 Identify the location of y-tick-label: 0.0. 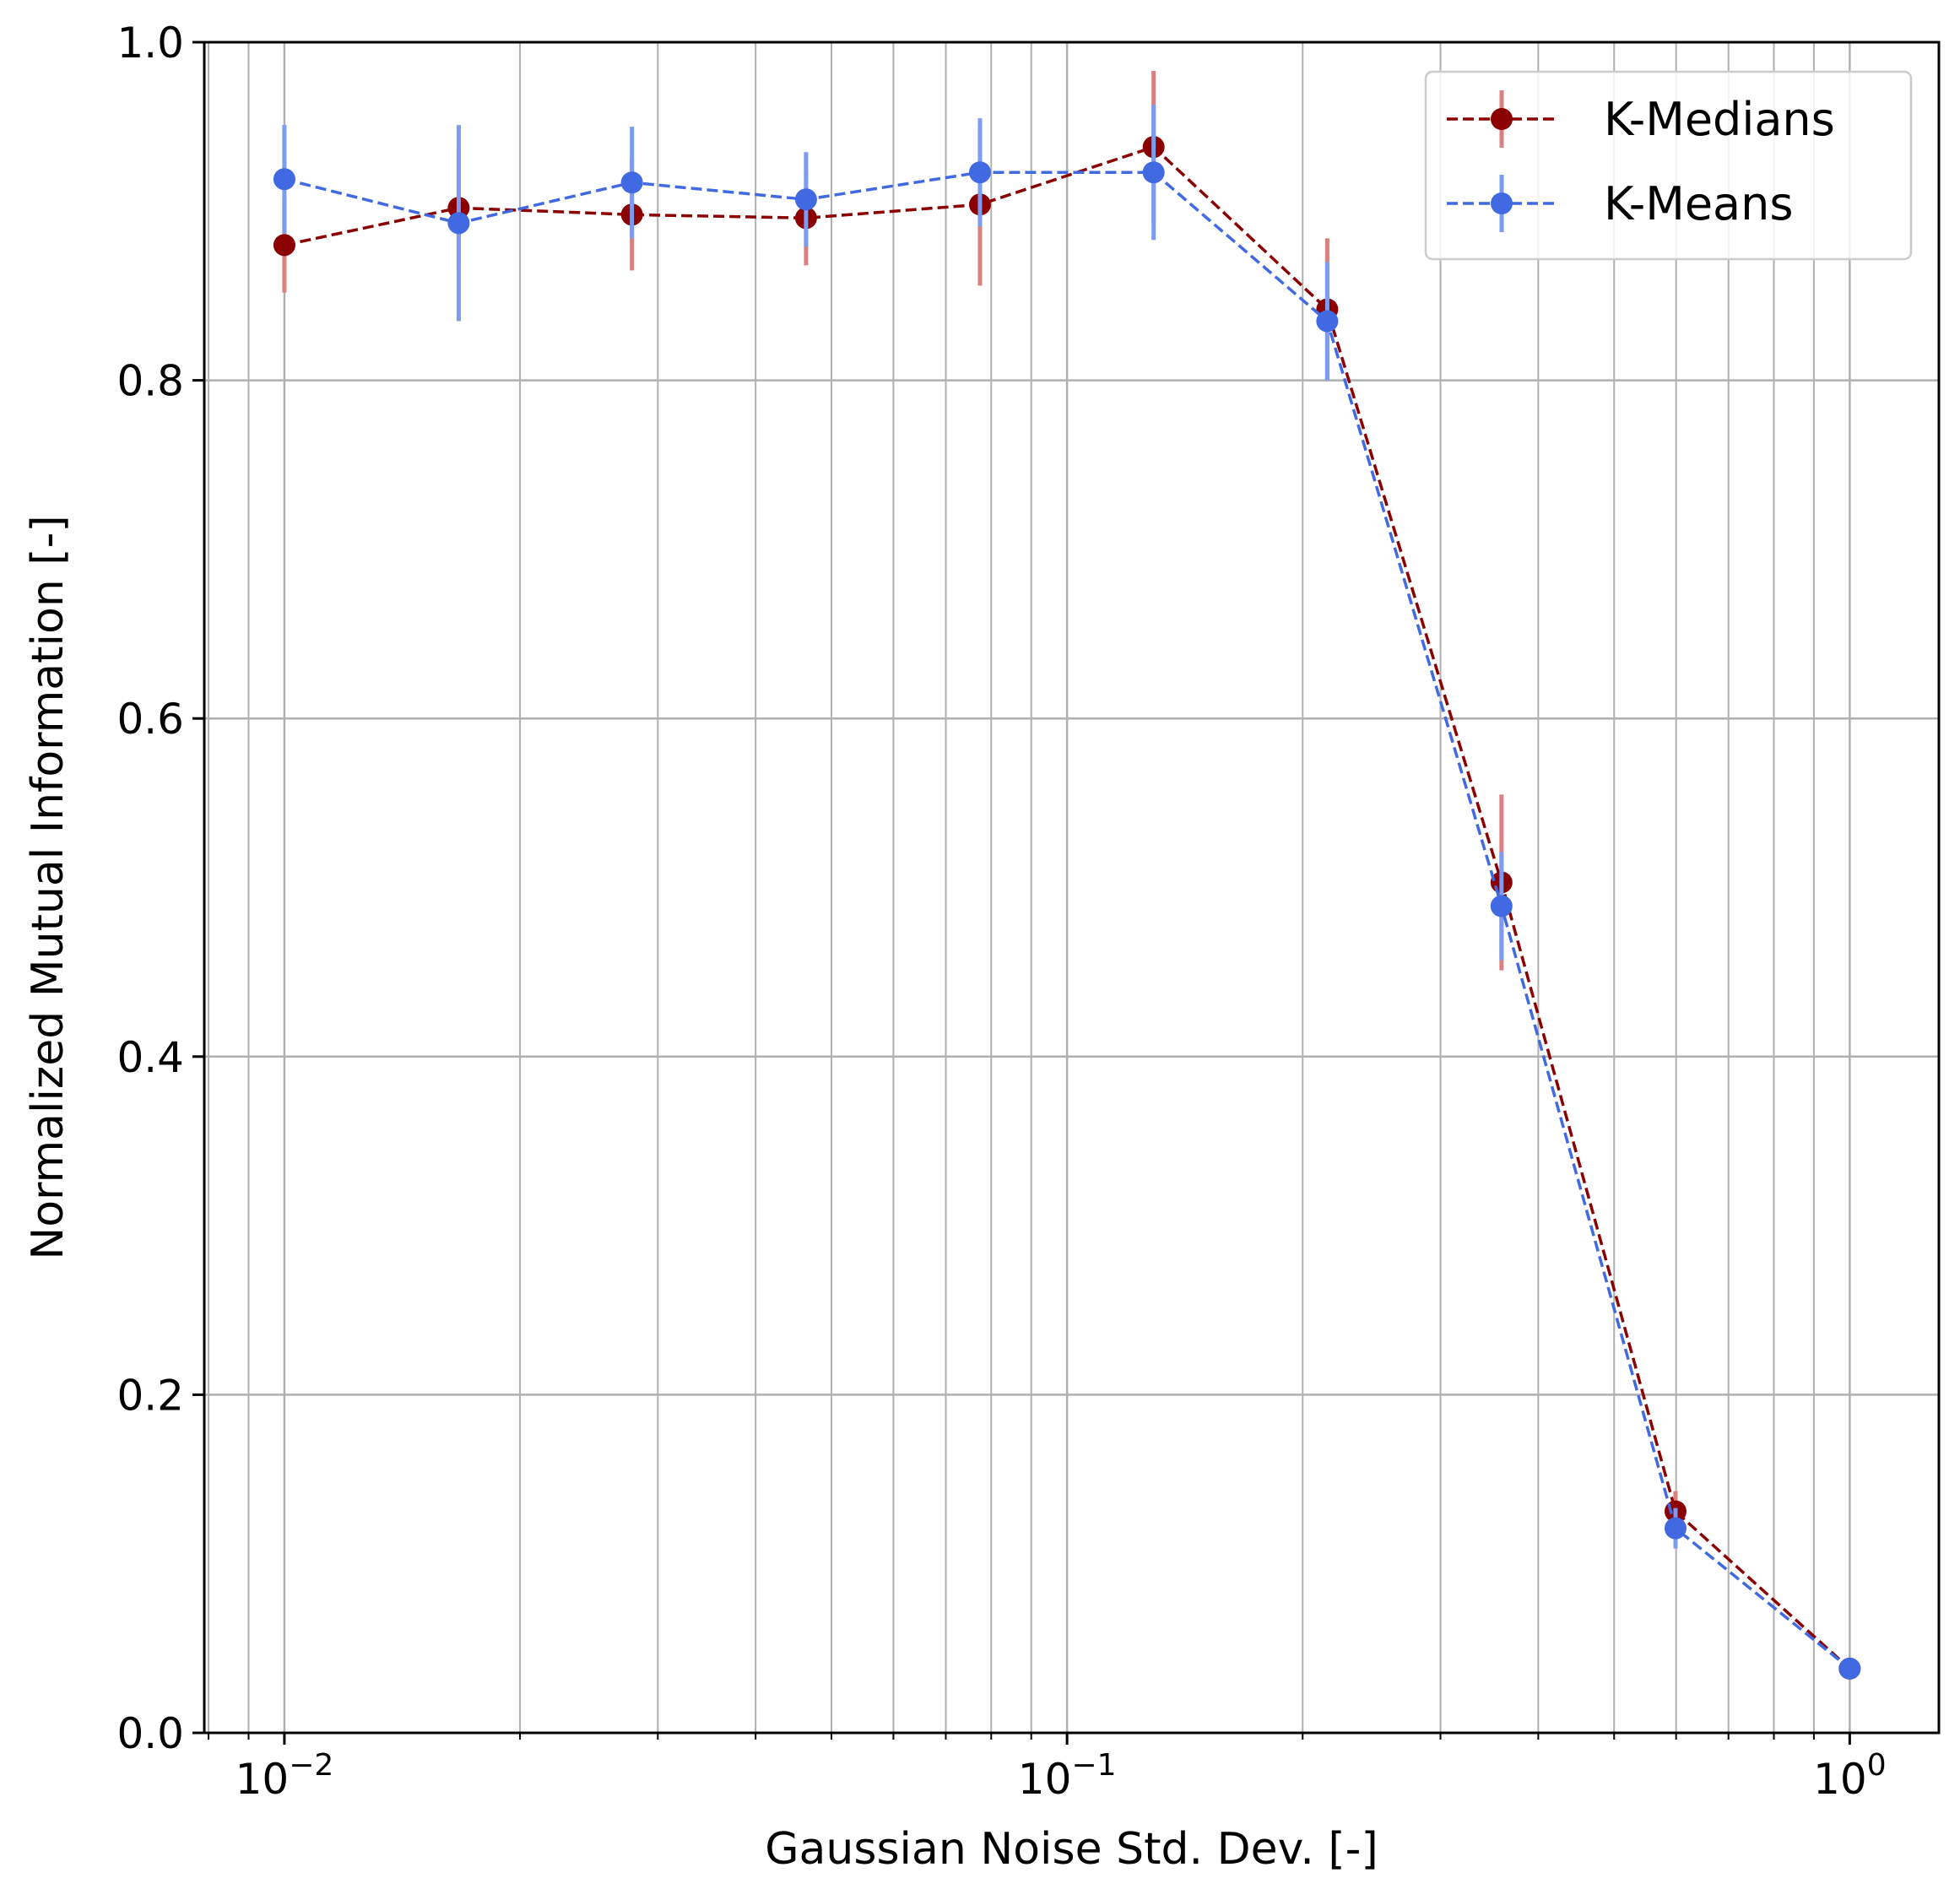
(150, 1734).